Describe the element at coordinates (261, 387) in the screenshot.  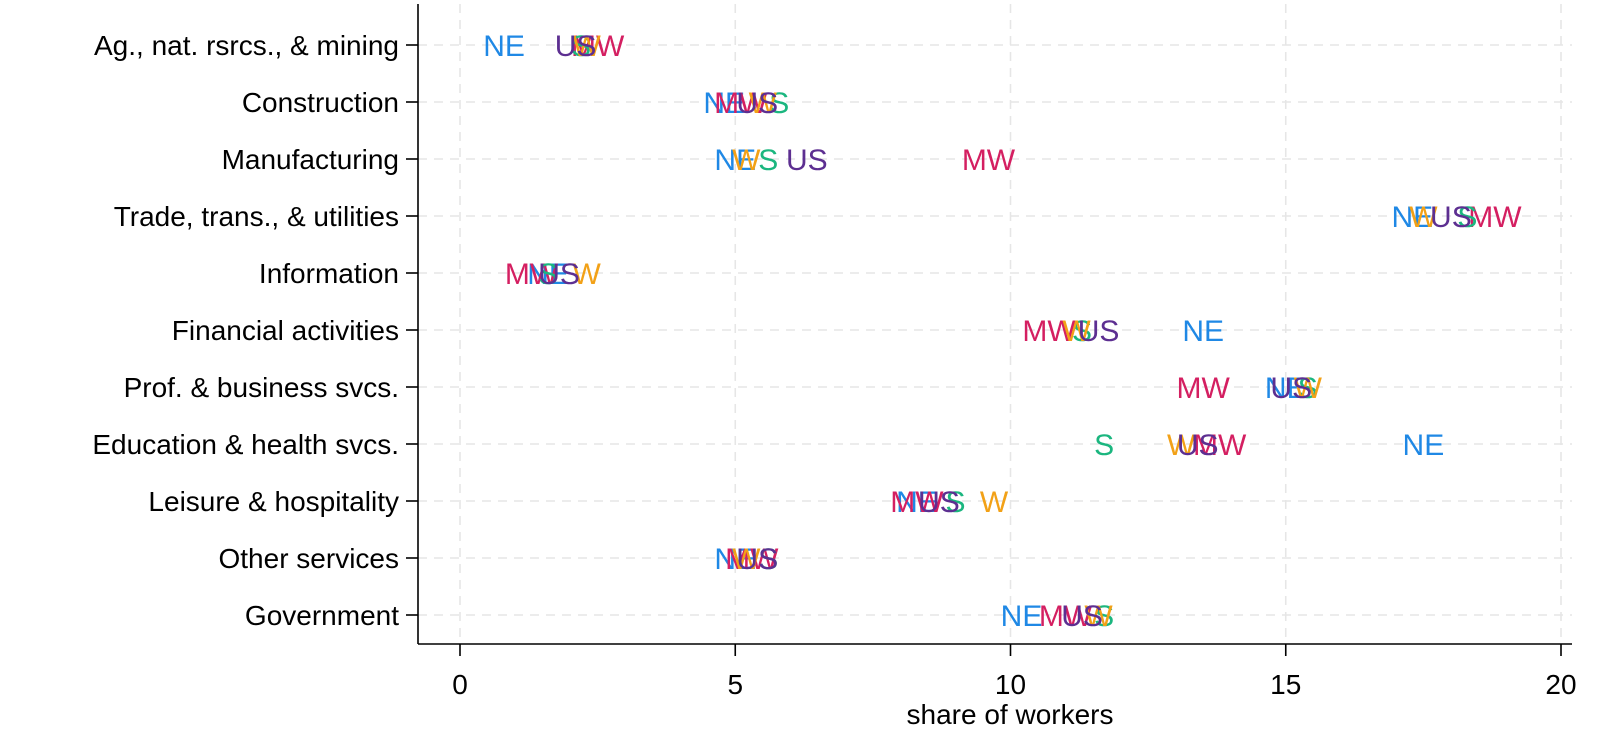
I see `category-label: Prof. & business svcs.` at that location.